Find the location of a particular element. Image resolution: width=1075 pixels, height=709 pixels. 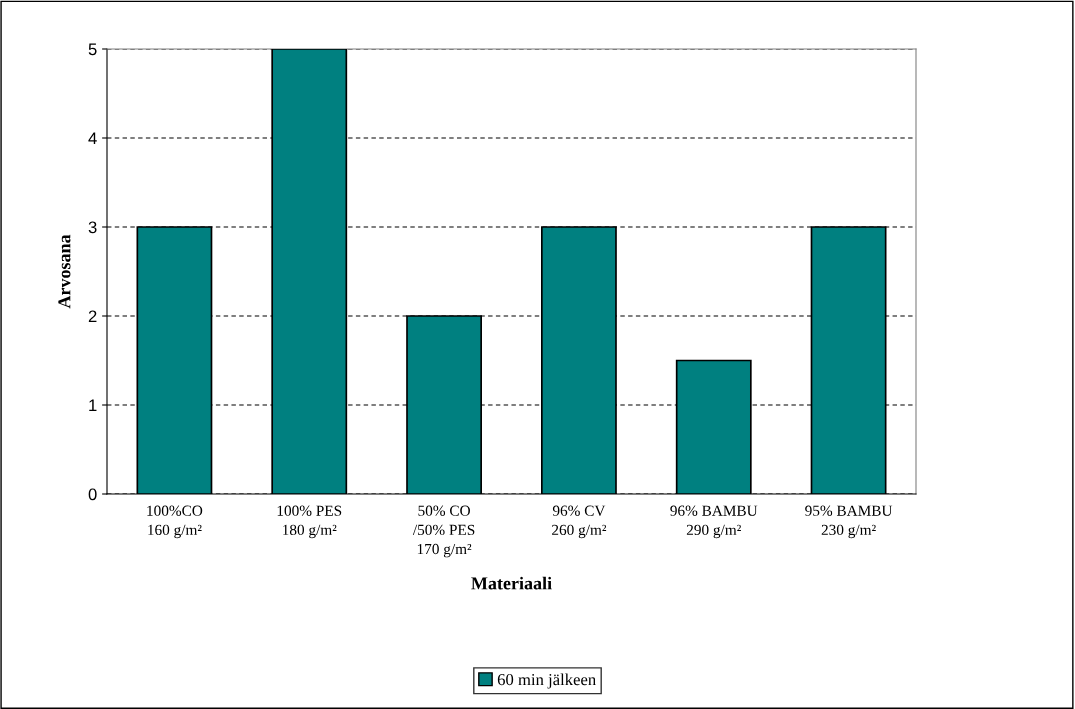

y-axis-title: Arvosana is located at coordinates (64, 271).